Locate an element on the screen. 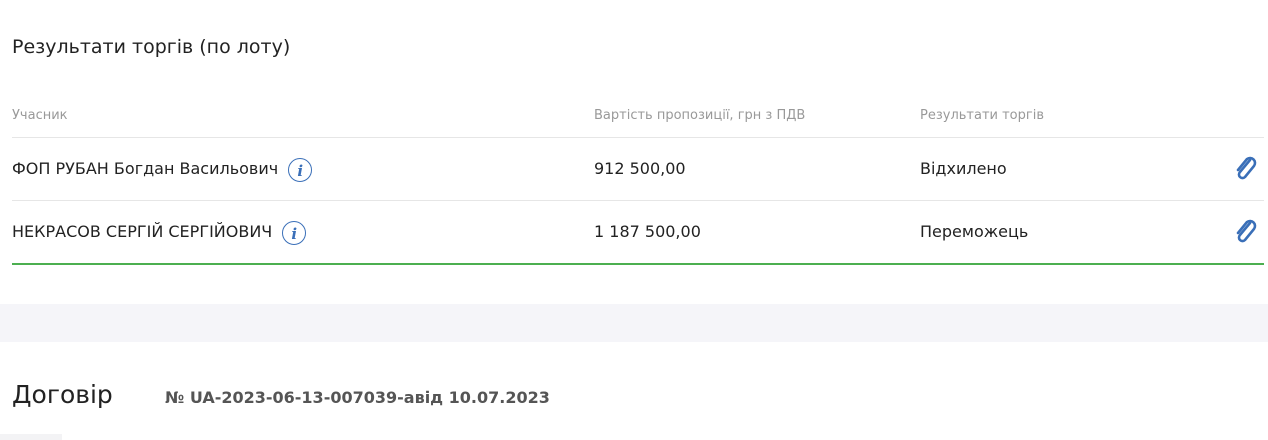  result-status: Відхилено is located at coordinates (963, 168).